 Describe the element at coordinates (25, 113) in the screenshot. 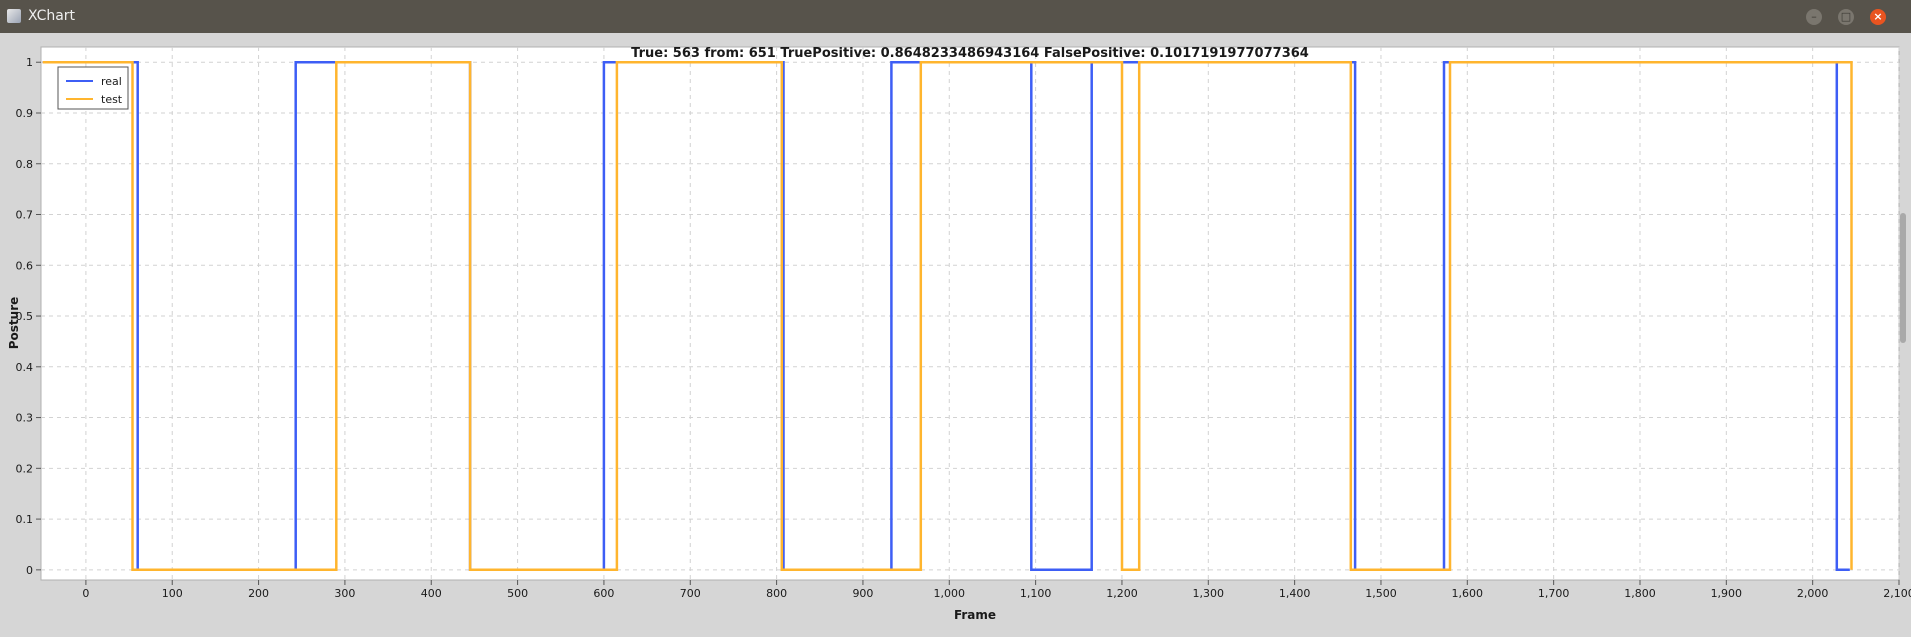

I see `y-tick-label: 0.9` at that location.